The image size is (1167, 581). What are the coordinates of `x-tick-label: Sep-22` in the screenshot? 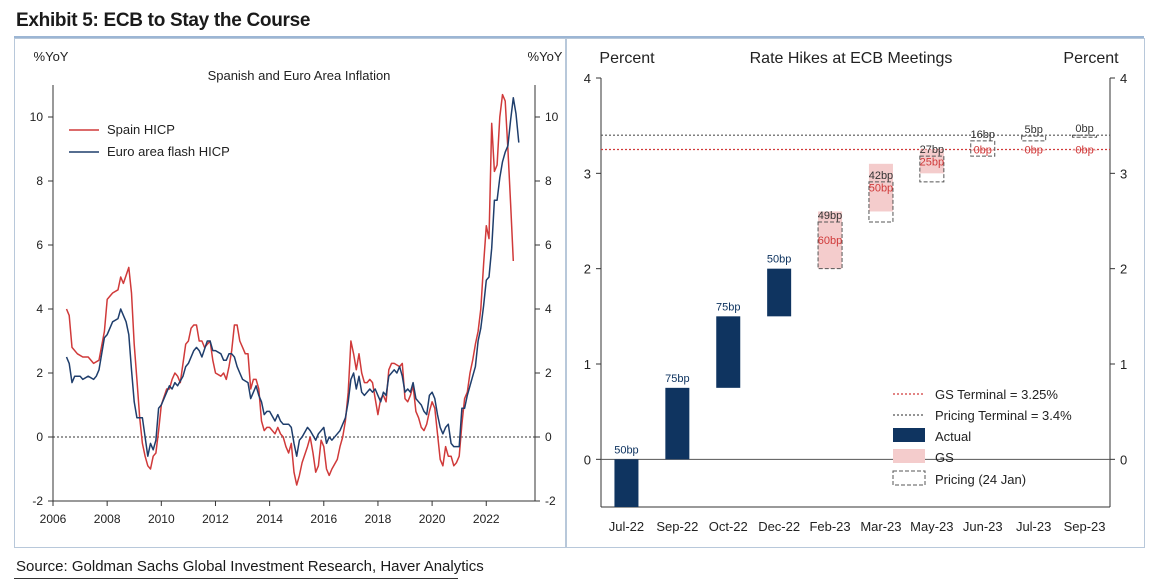 It's located at (677, 526).